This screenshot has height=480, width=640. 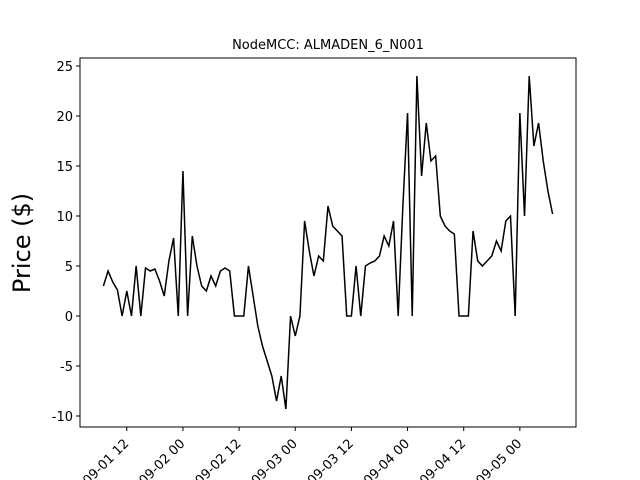 What do you see at coordinates (64, 67) in the screenshot?
I see `y-tick-label: 25` at bounding box center [64, 67].